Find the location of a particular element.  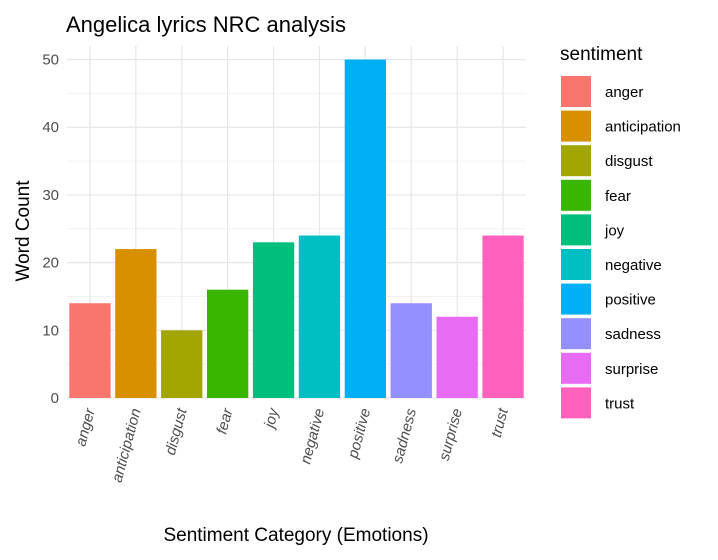

bar-anticipation is located at coordinates (136, 323).